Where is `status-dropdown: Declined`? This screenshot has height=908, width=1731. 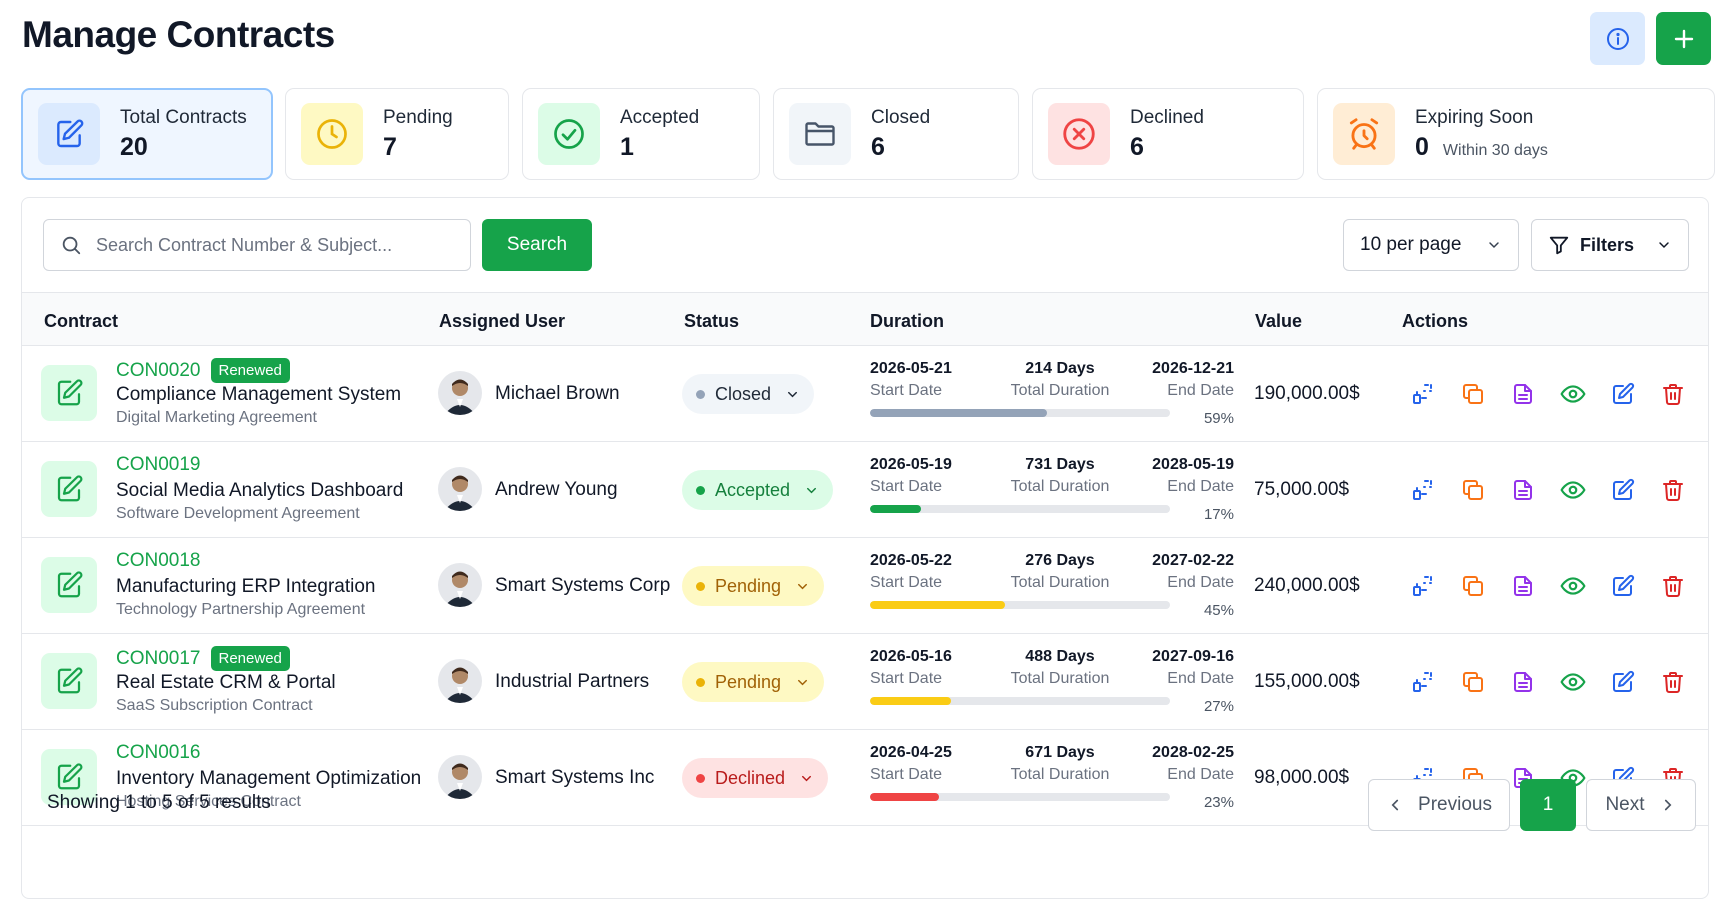
status-dropdown: Declined is located at coordinates (755, 778).